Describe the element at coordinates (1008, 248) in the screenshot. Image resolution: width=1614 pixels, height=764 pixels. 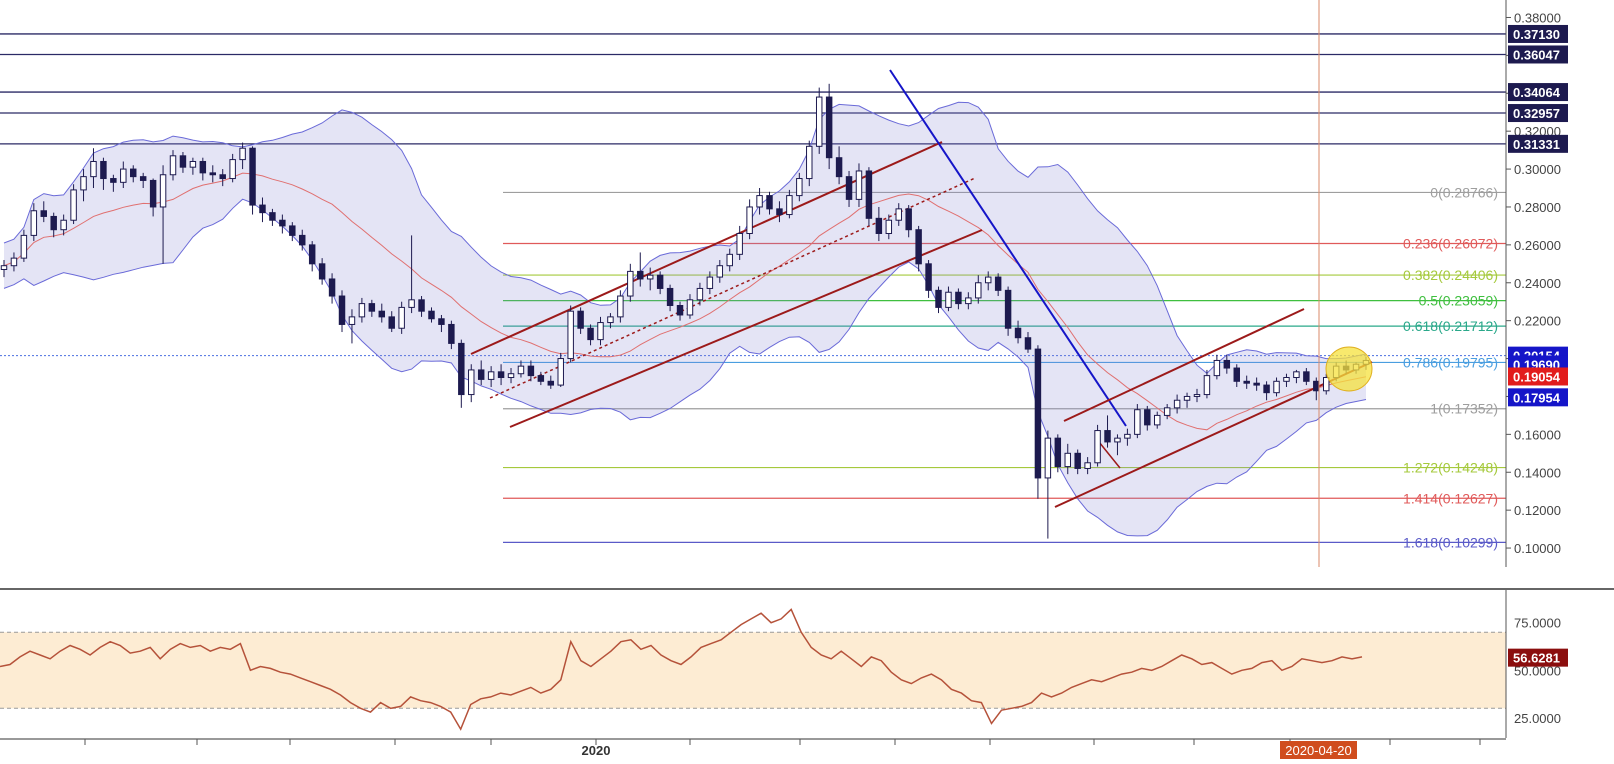
I see `downtrend-line` at that location.